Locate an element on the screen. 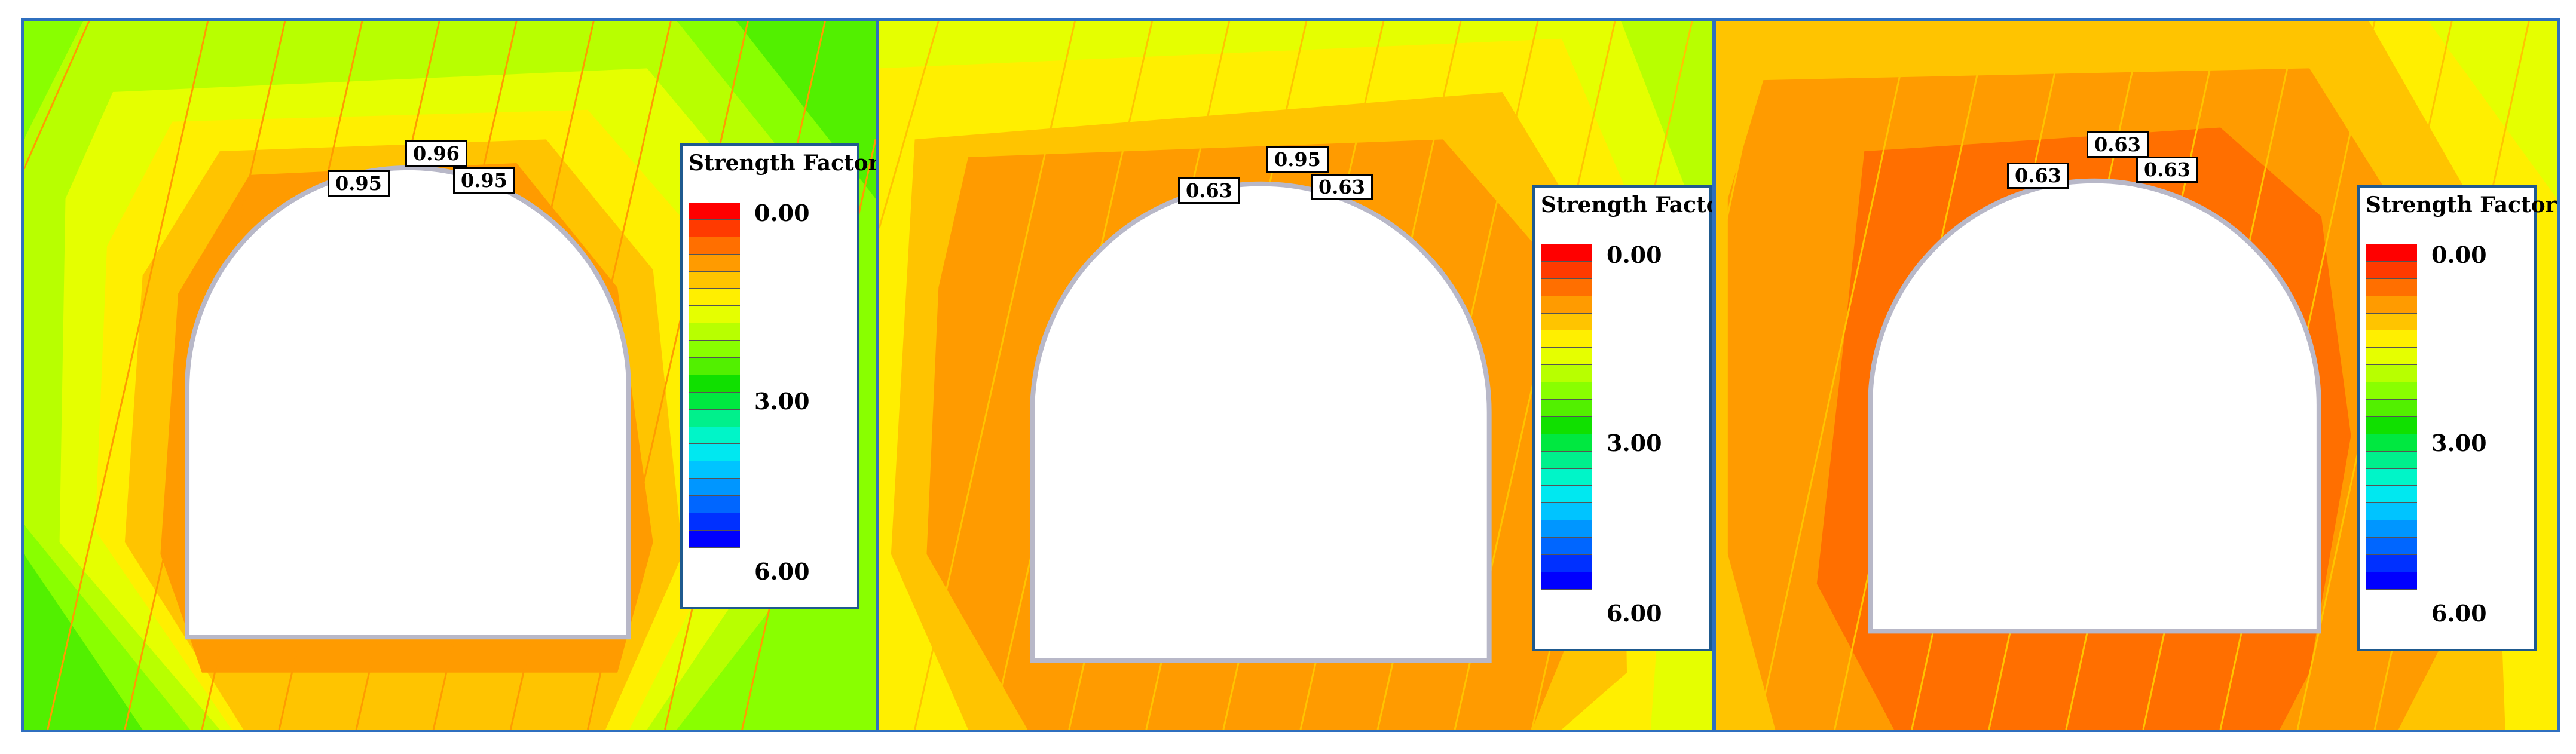 The height and width of the screenshot is (754, 2576). value-label-crown: 0.96 is located at coordinates (436, 153).